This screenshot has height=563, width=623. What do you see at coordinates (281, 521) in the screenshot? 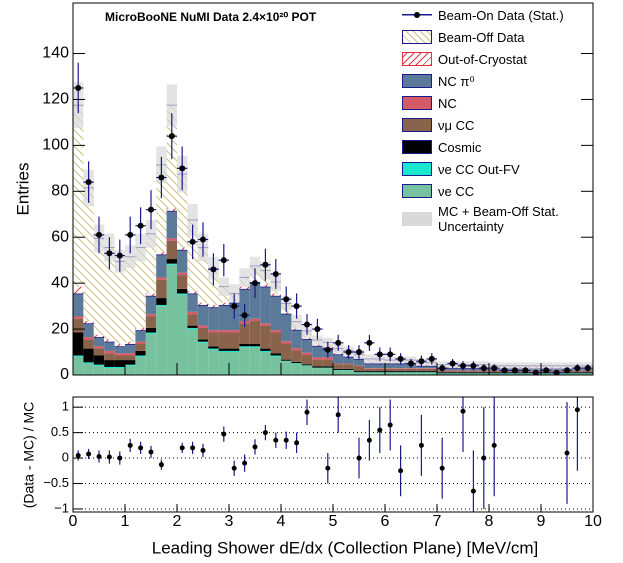
I see `x-tick-label: 4` at bounding box center [281, 521].